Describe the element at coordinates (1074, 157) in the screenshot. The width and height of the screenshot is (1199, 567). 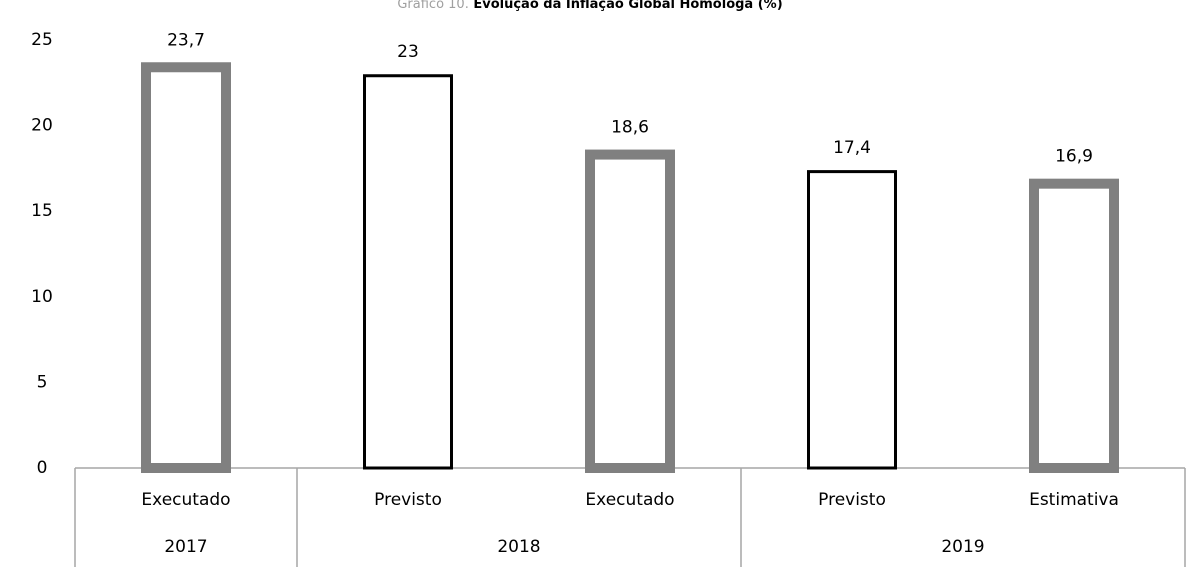
I see `data-label: 16,9` at that location.